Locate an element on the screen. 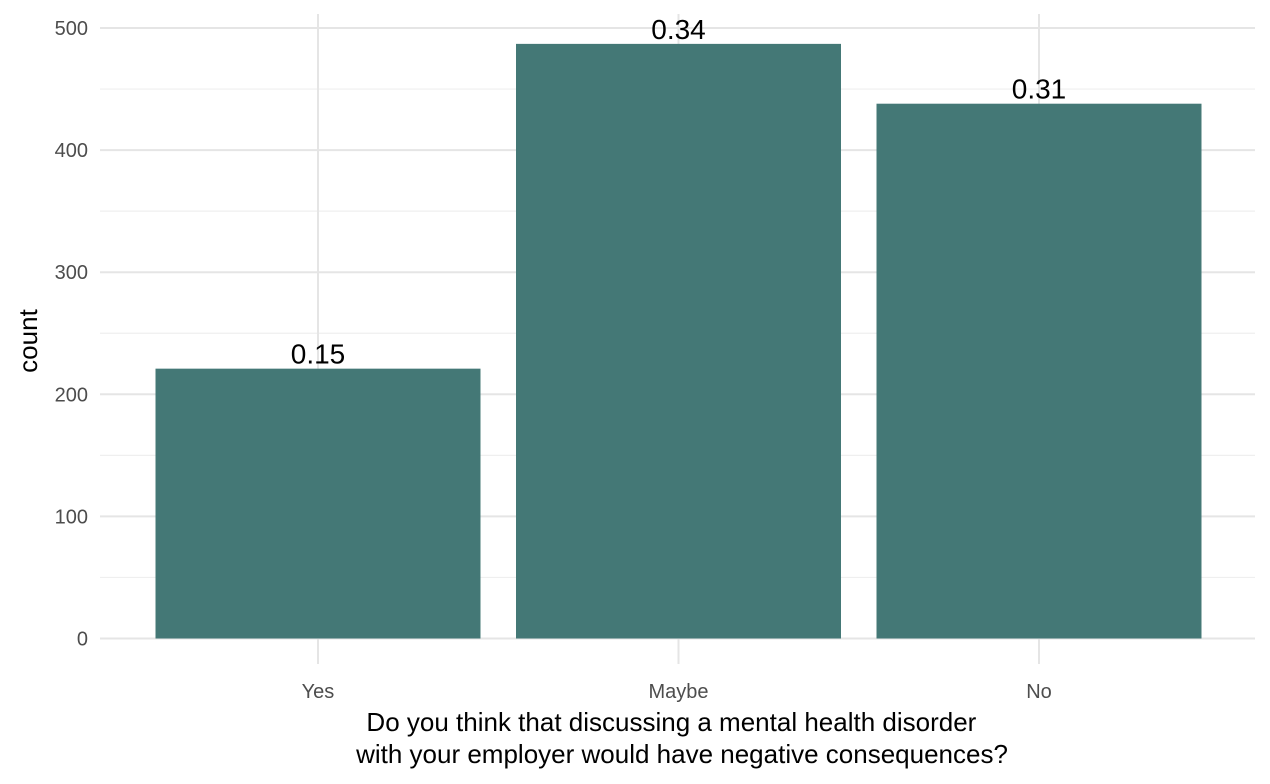  x-tick-label: Maybe is located at coordinates (678, 692).